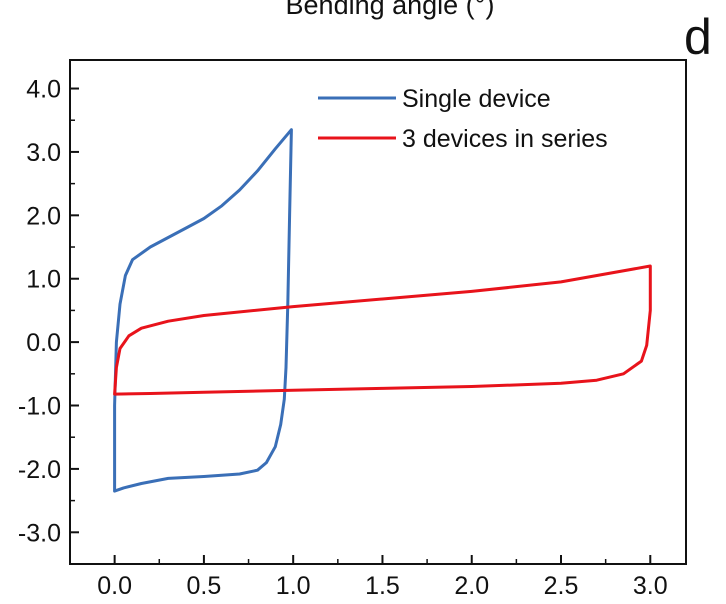  I want to click on x-tick-label: 1.5, so click(382, 586).